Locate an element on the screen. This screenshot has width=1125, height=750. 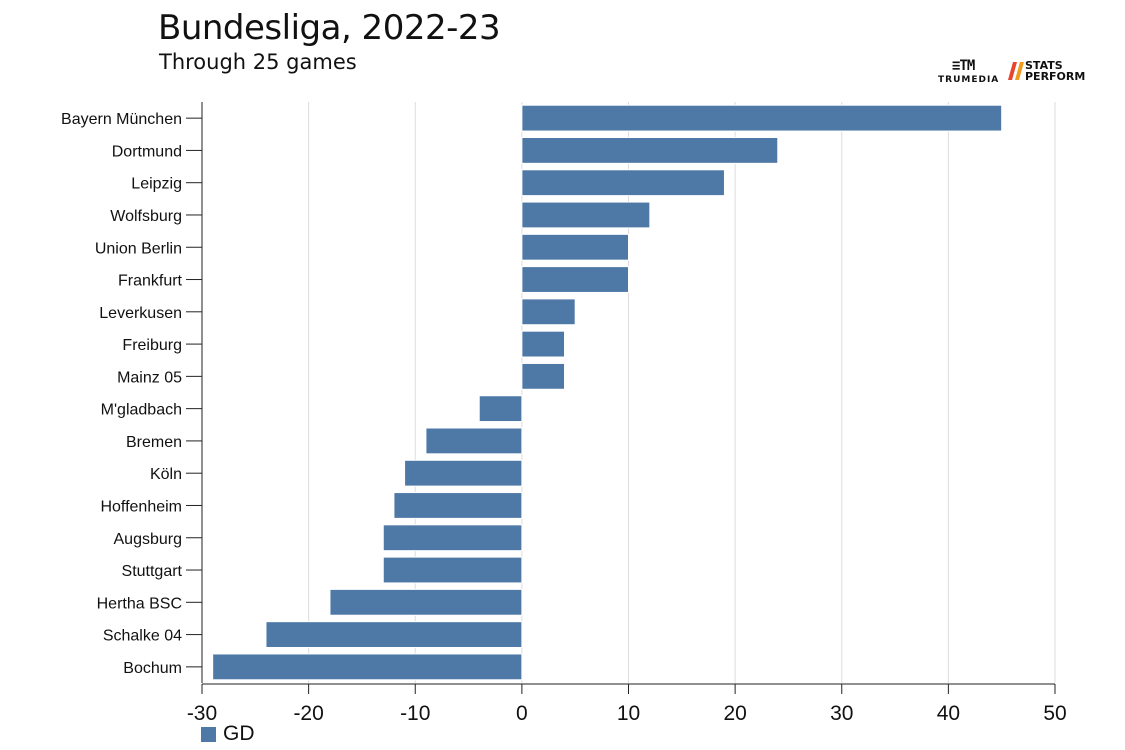
y-tick-label: Bochum is located at coordinates (152, 668).